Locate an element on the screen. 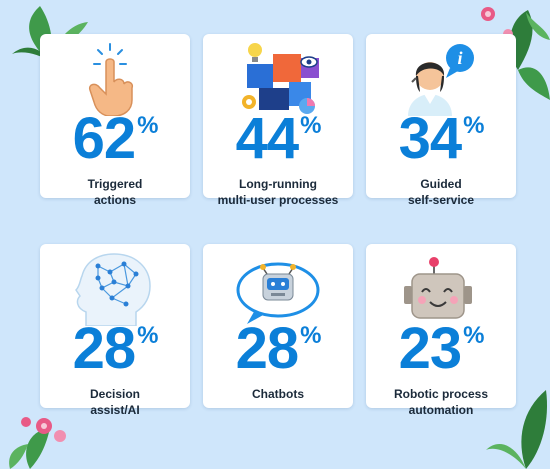 The image size is (550, 469). stat-card-chatbots: 28% Chatbots is located at coordinates (278, 326).